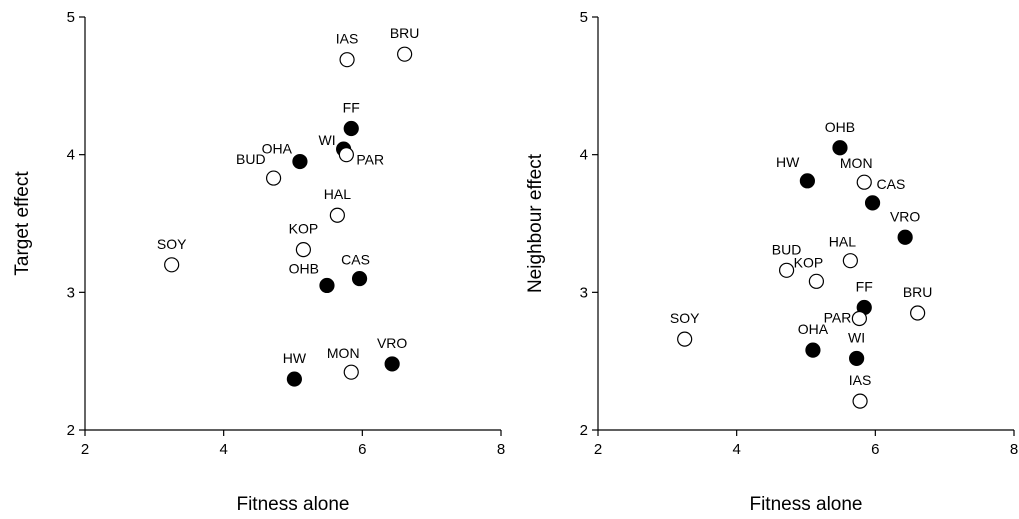 The width and height of the screenshot is (1019, 519). I want to click on data-point-wi, so click(857, 358).